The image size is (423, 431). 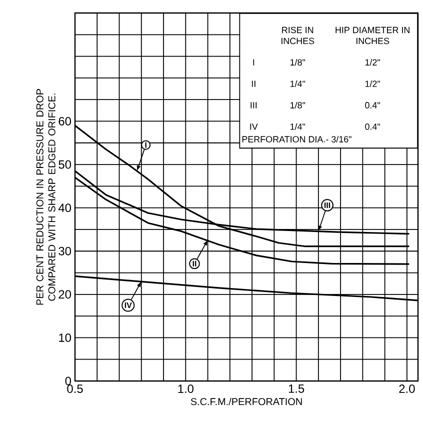 I want to click on annotation: IV, so click(x=254, y=127).